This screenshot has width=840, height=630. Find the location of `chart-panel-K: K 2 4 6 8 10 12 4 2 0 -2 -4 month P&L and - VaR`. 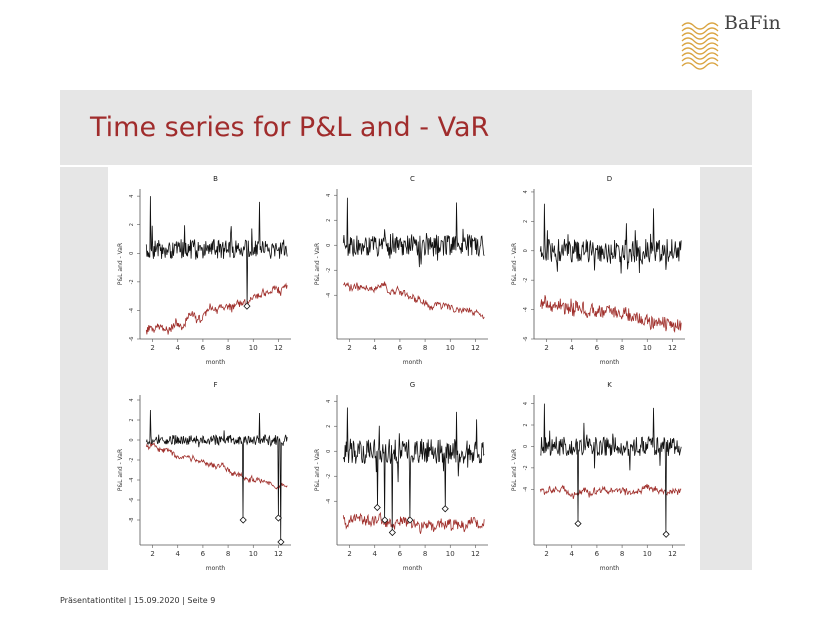

chart-panel-K: K 2 4 6 8 10 12 4 2 0 -2 -4 month P&L and - VaR is located at coordinates (598, 476).